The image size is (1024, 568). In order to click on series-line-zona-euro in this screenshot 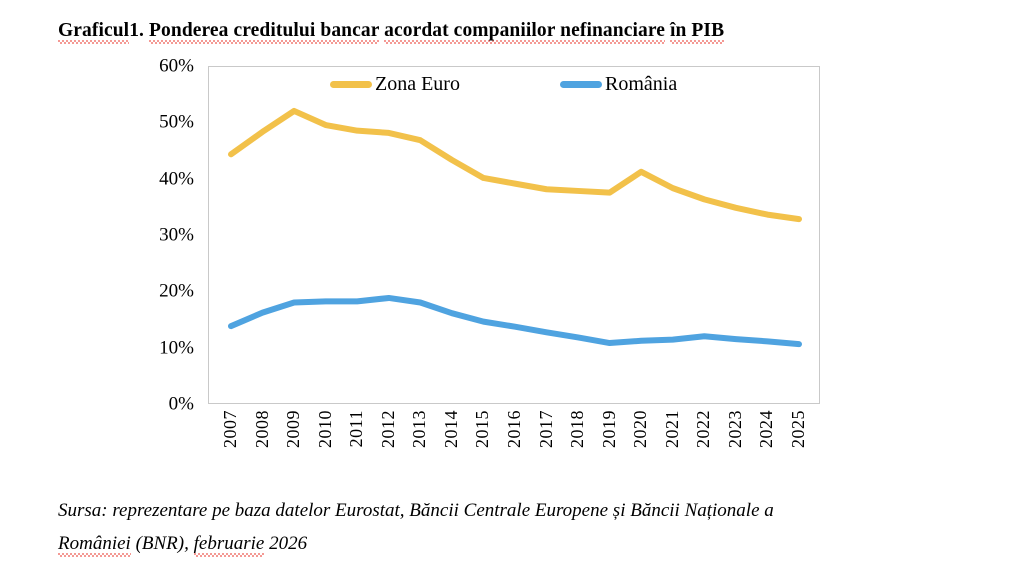, I will do `click(515, 165)`.